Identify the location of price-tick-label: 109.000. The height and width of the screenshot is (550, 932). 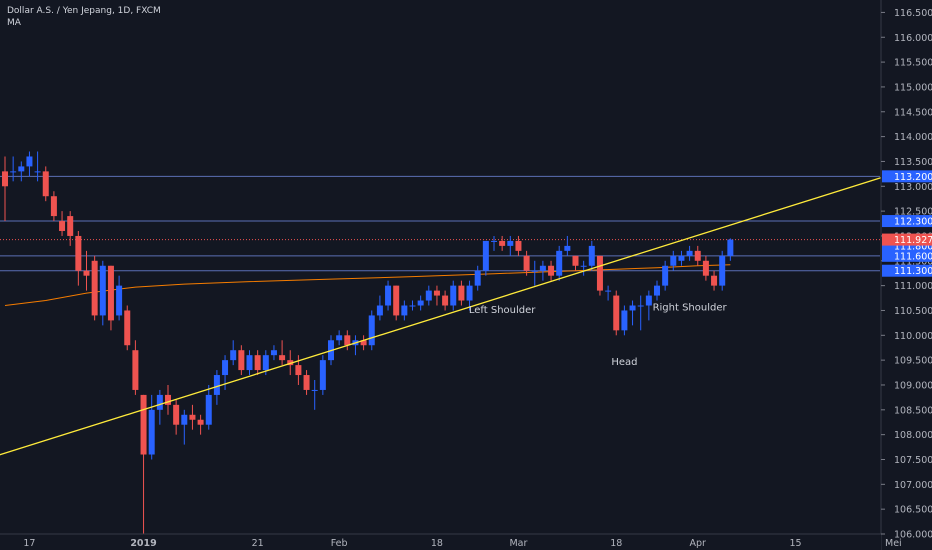
(913, 385).